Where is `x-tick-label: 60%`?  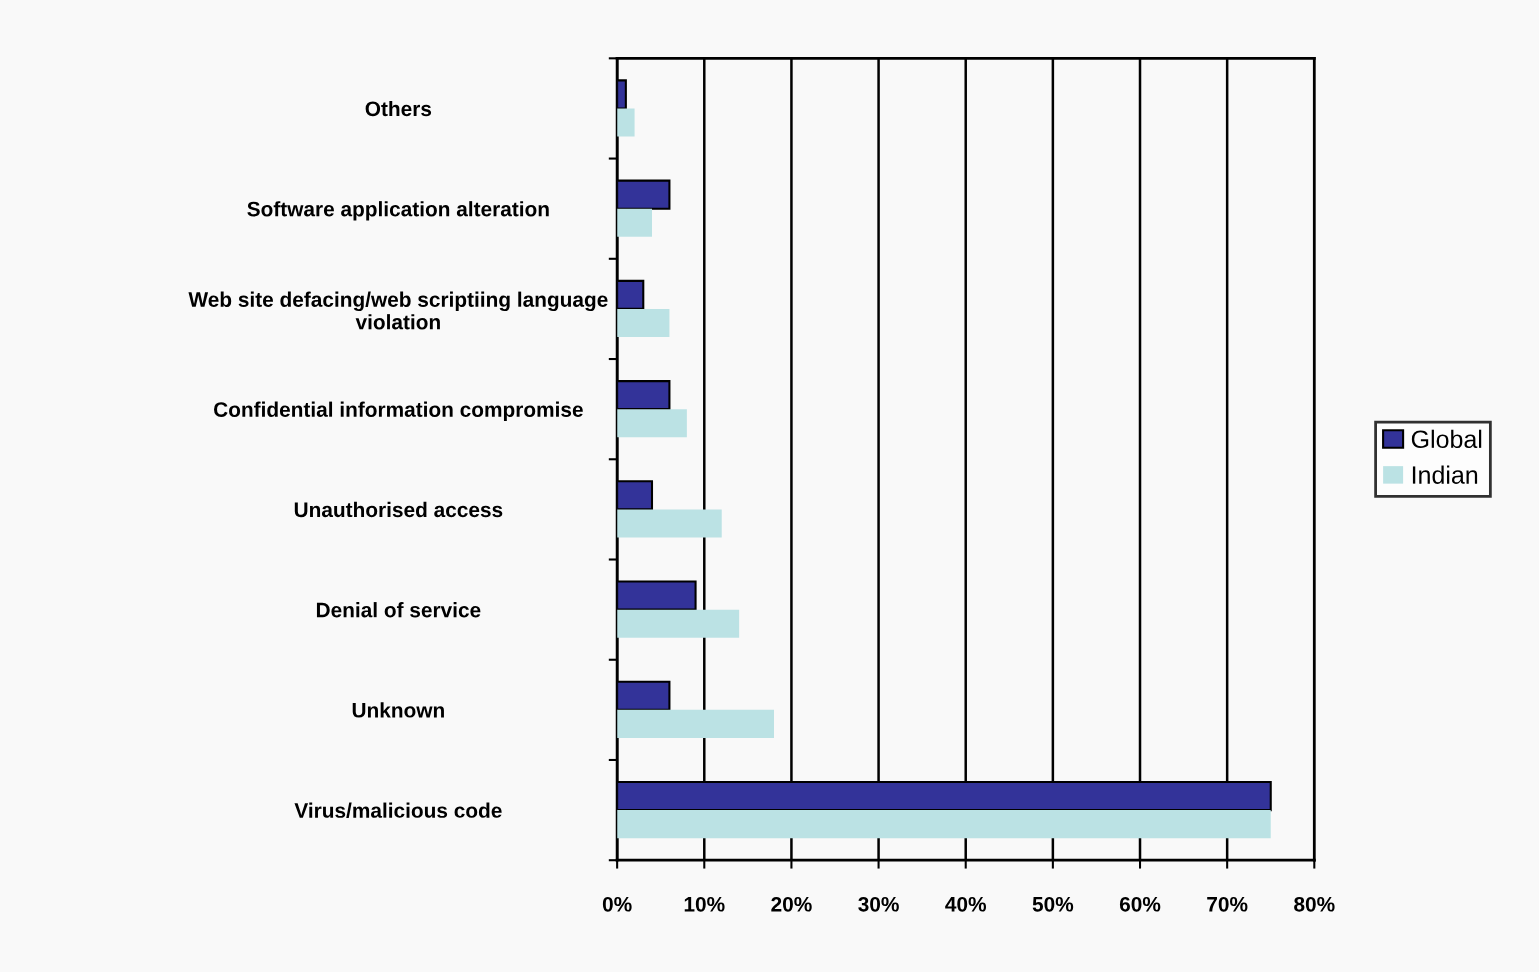 x-tick-label: 60% is located at coordinates (1140, 904).